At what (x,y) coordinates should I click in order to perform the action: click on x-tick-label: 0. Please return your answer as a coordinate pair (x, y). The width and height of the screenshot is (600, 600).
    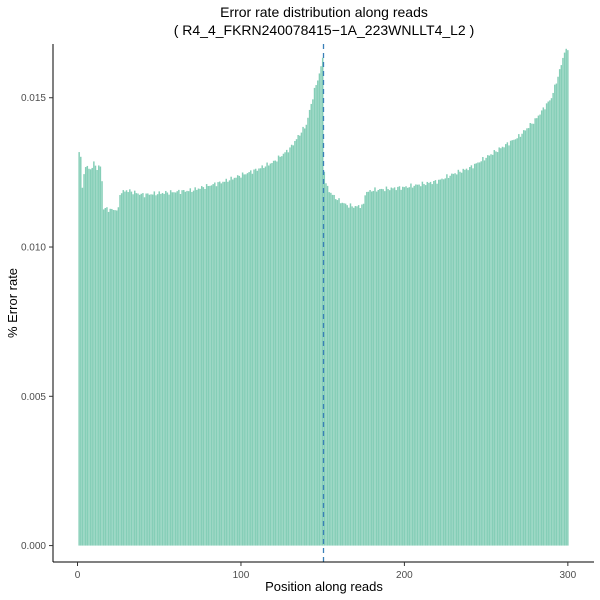
    Looking at the image, I should click on (78, 575).